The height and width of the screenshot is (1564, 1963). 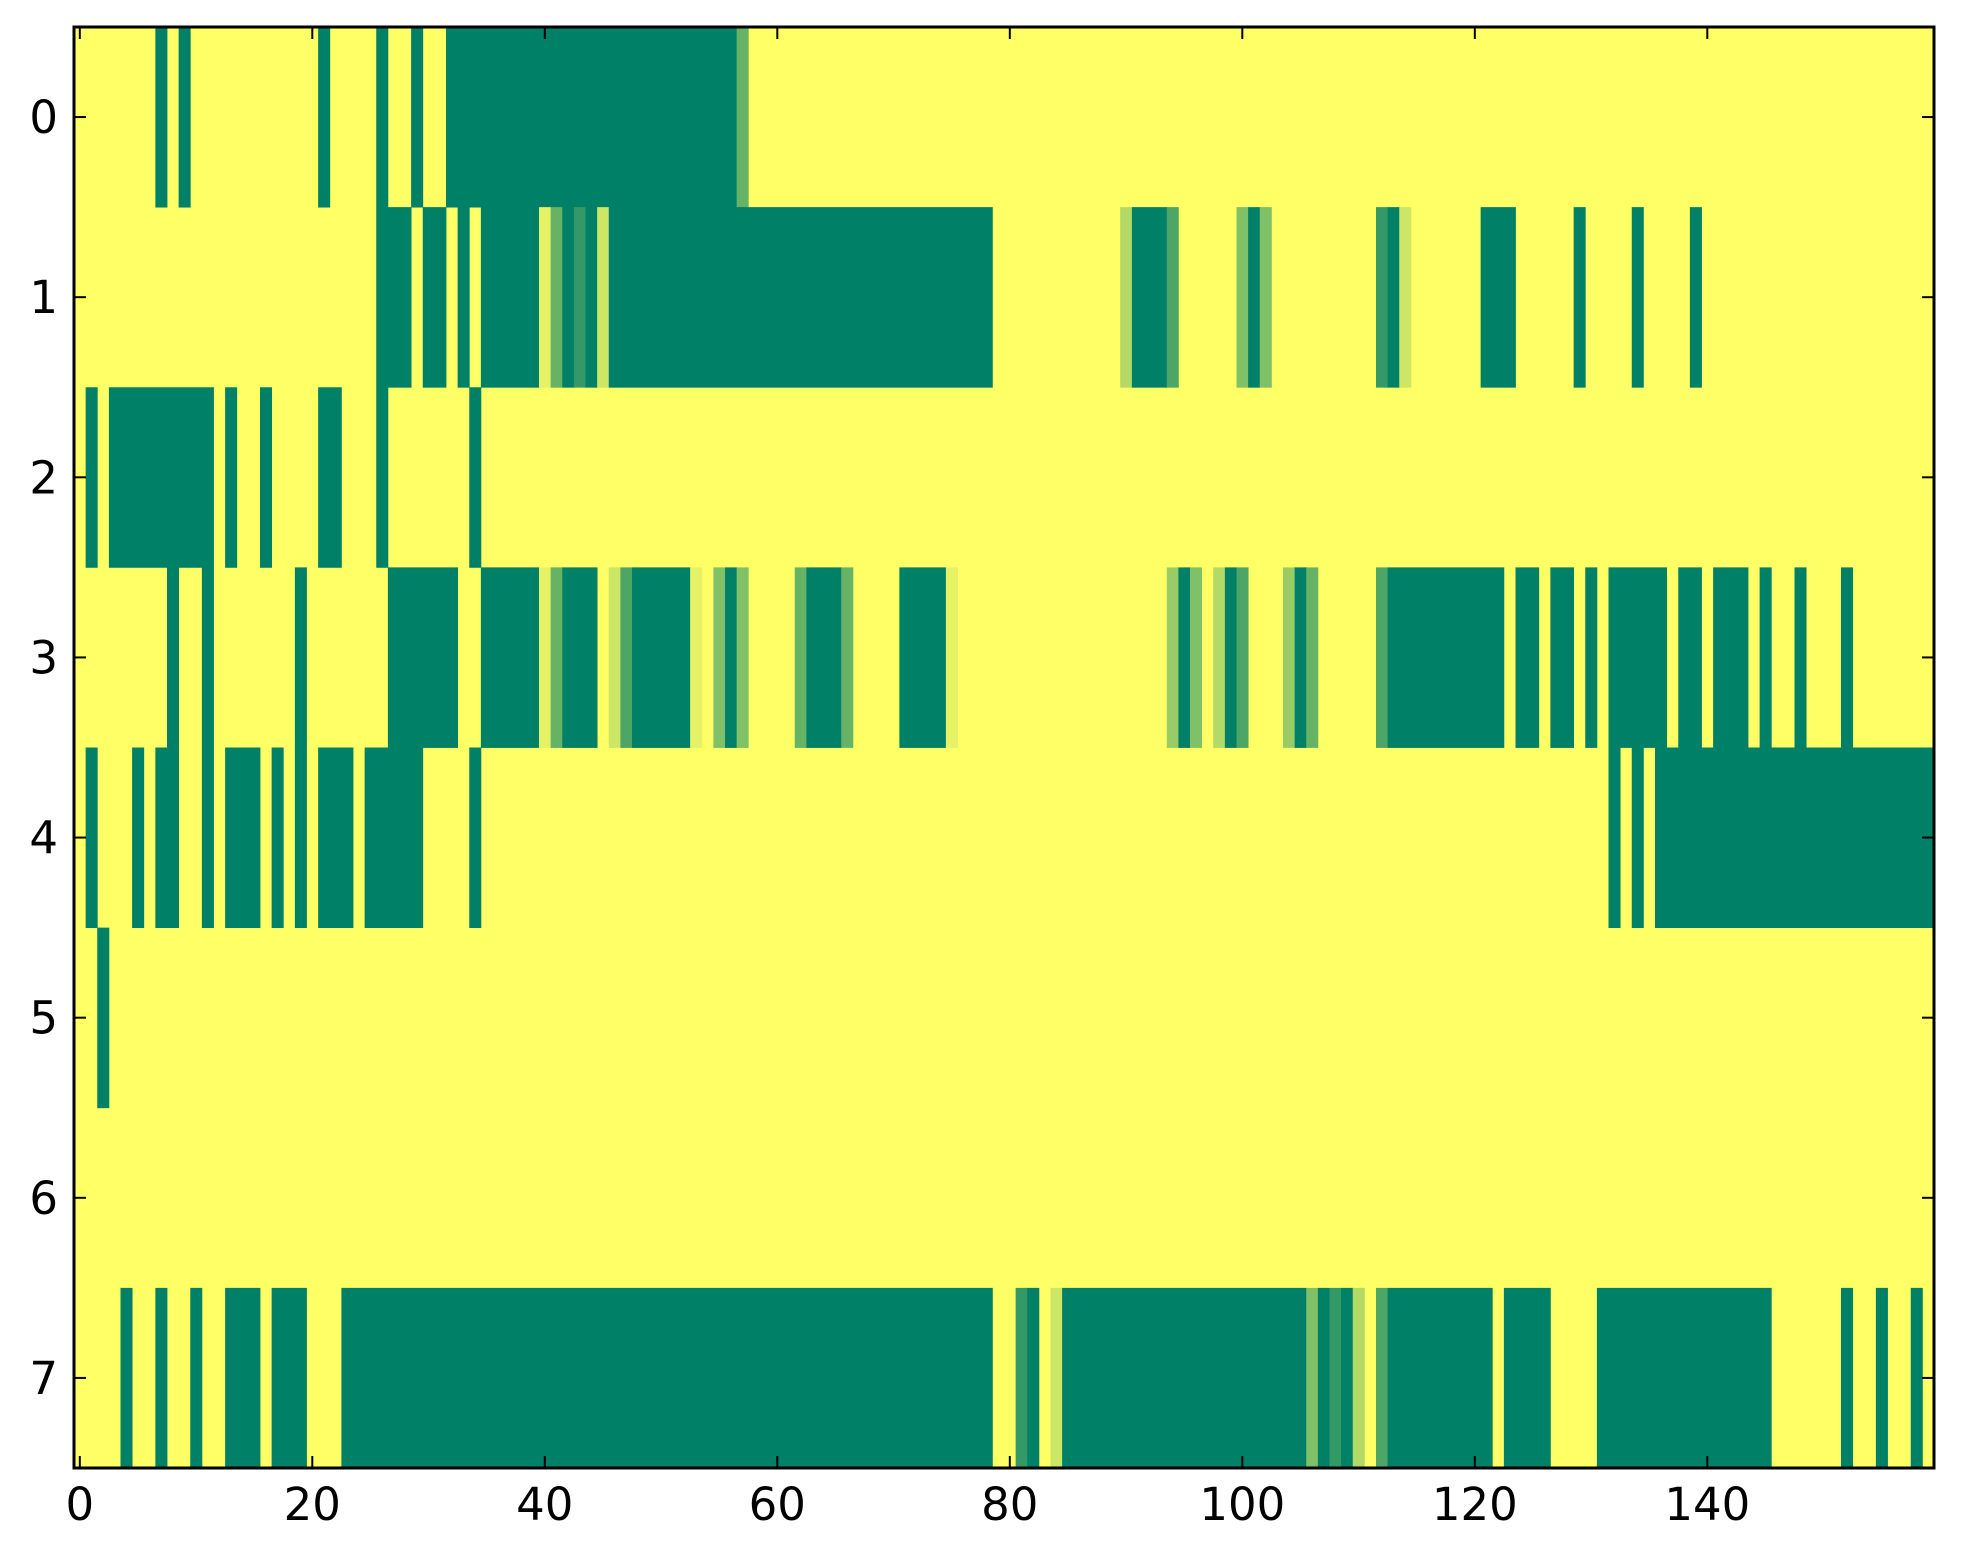 What do you see at coordinates (1475, 1504) in the screenshot?
I see `x-tick-label: 120` at bounding box center [1475, 1504].